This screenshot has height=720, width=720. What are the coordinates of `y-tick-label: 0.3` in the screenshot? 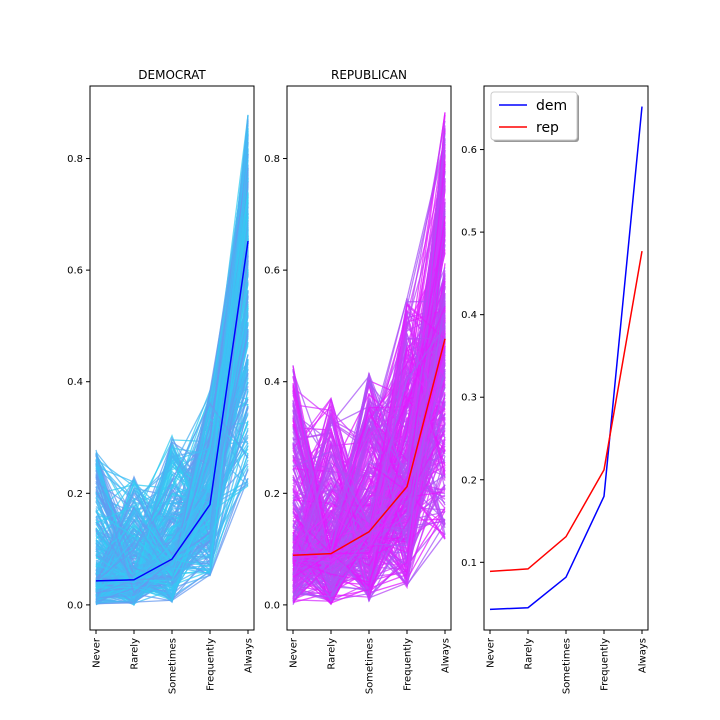 It's located at (469, 398).